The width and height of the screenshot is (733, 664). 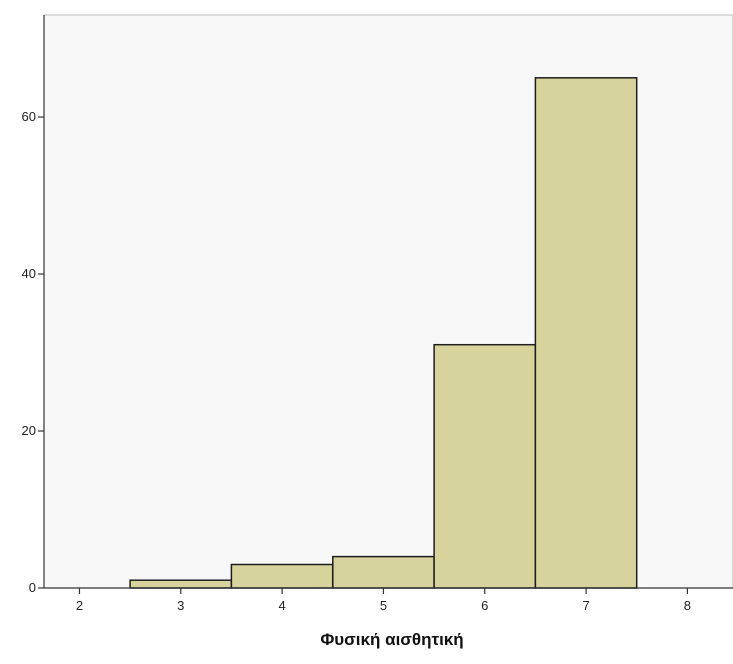 What do you see at coordinates (33, 305) in the screenshot?
I see `y-axis: 0 20 40 60` at bounding box center [33, 305].